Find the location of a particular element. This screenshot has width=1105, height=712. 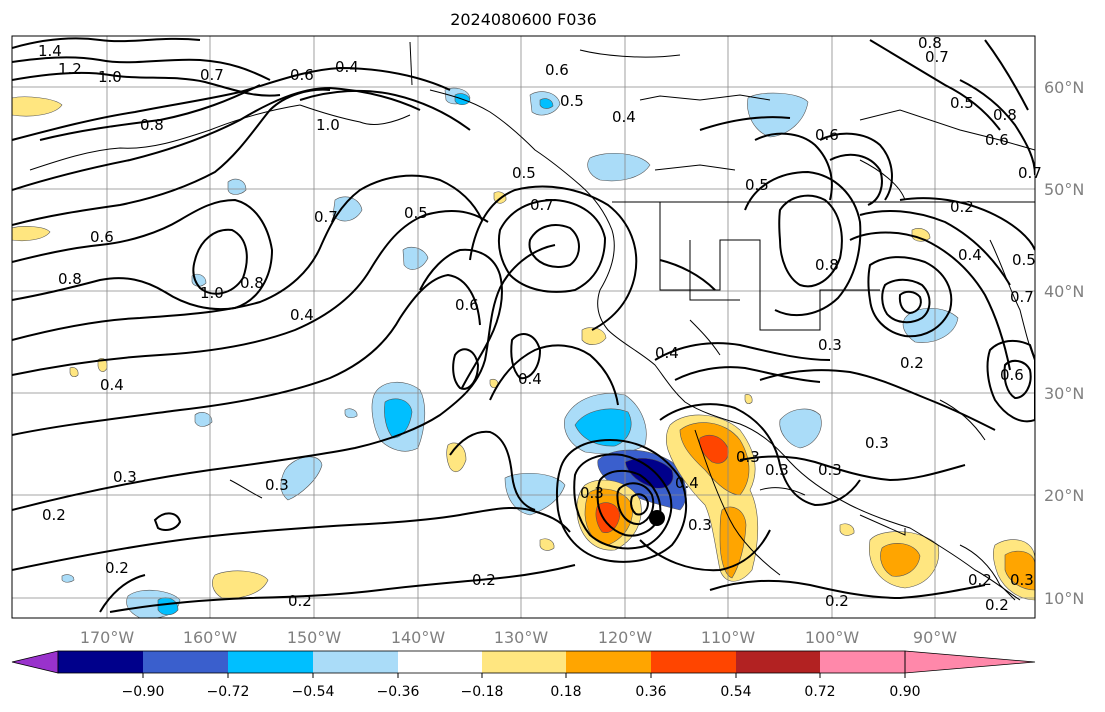

storm-center-marker is located at coordinates (657, 518).